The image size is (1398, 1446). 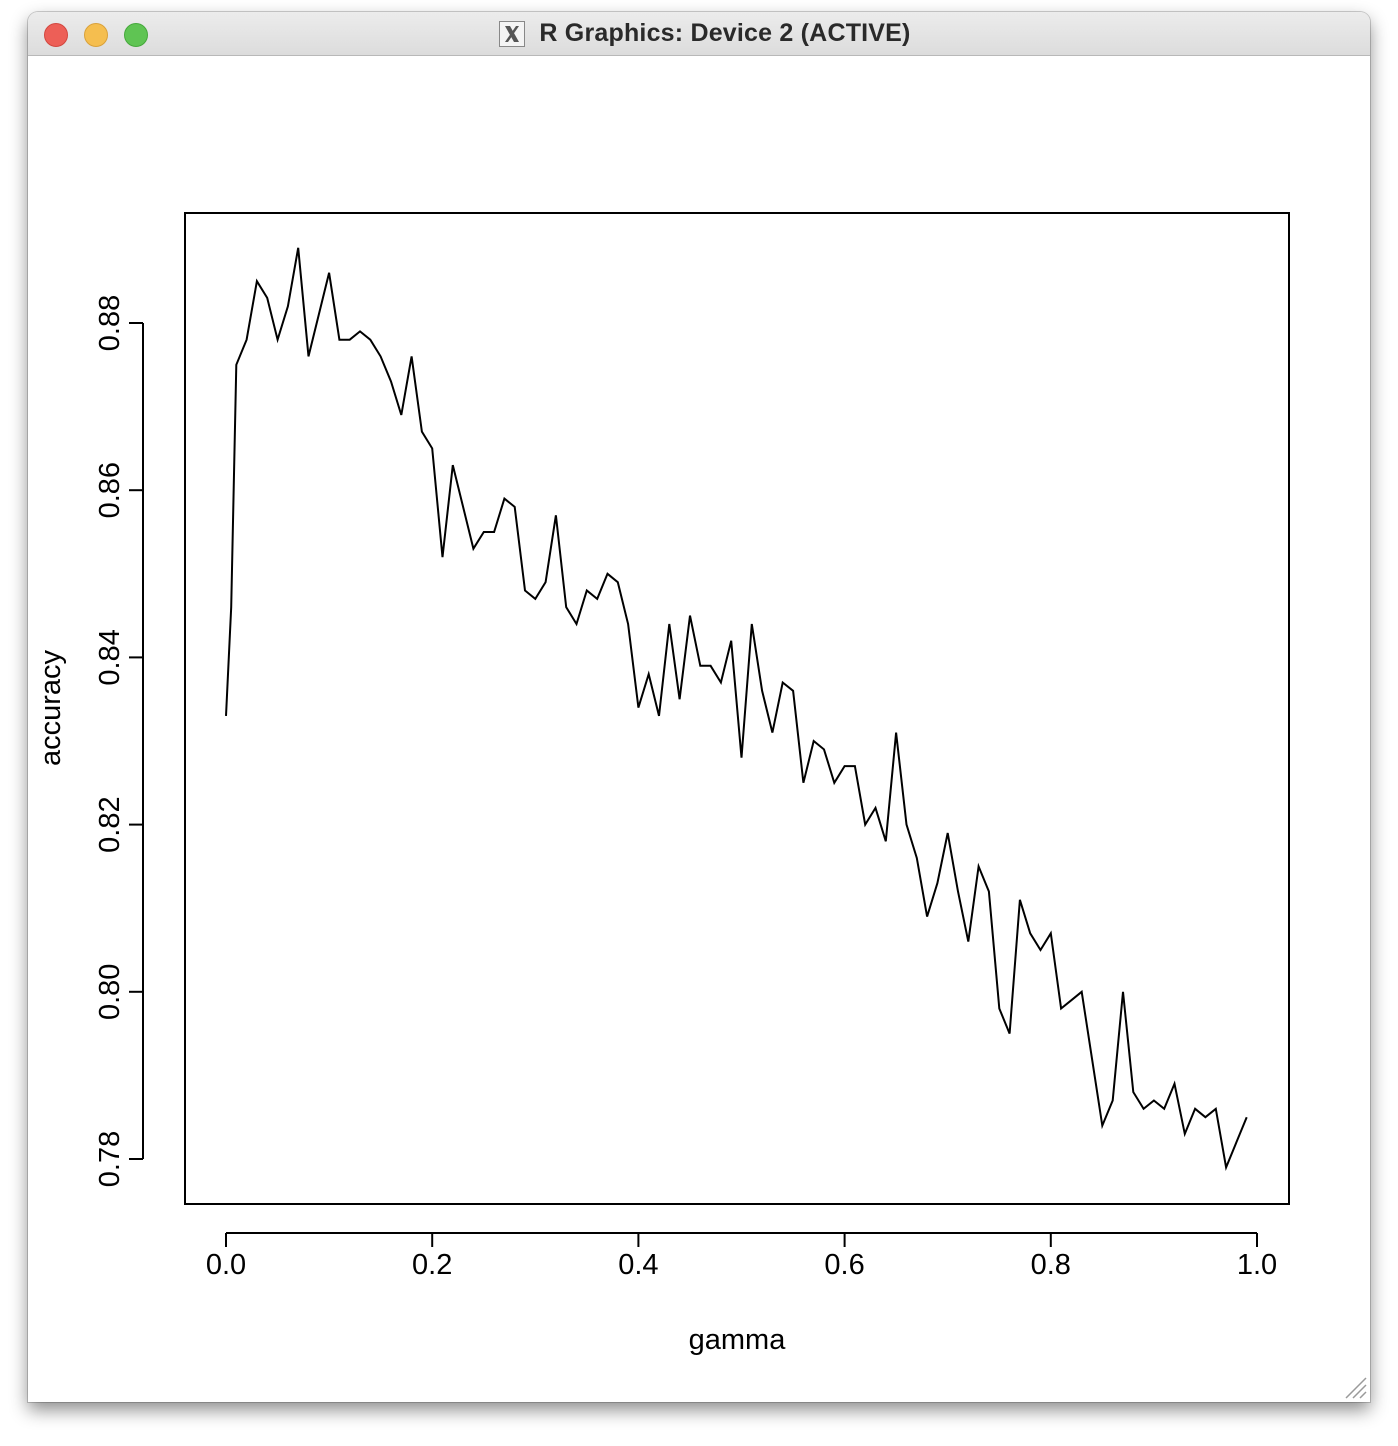 What do you see at coordinates (844, 1265) in the screenshot?
I see `x-tick-label: 0.6` at bounding box center [844, 1265].